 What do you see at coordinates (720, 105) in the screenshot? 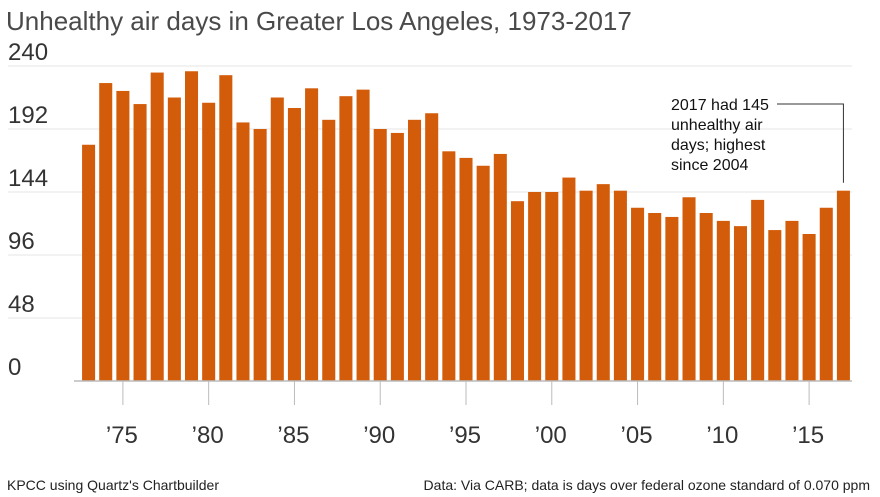
I see `annotation-line-1: 2017 had 145` at bounding box center [720, 105].